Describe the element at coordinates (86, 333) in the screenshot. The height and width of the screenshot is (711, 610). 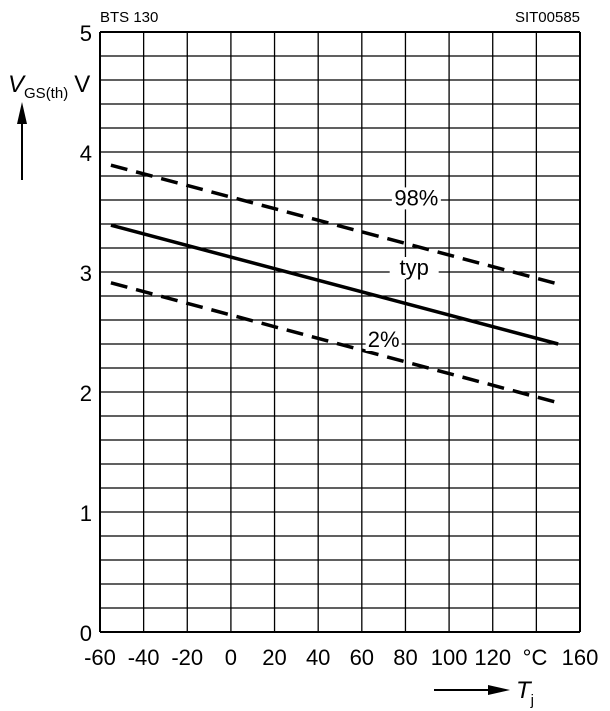
I see `y-tick-labels: 0 1 2 3 4 5` at that location.